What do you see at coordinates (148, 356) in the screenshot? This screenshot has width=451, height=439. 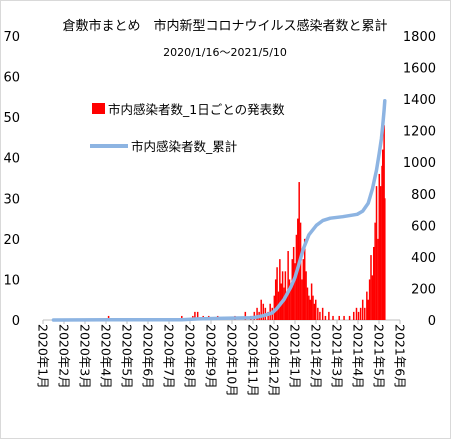 I see `x-tick-label: 2020年6月` at bounding box center [148, 356].